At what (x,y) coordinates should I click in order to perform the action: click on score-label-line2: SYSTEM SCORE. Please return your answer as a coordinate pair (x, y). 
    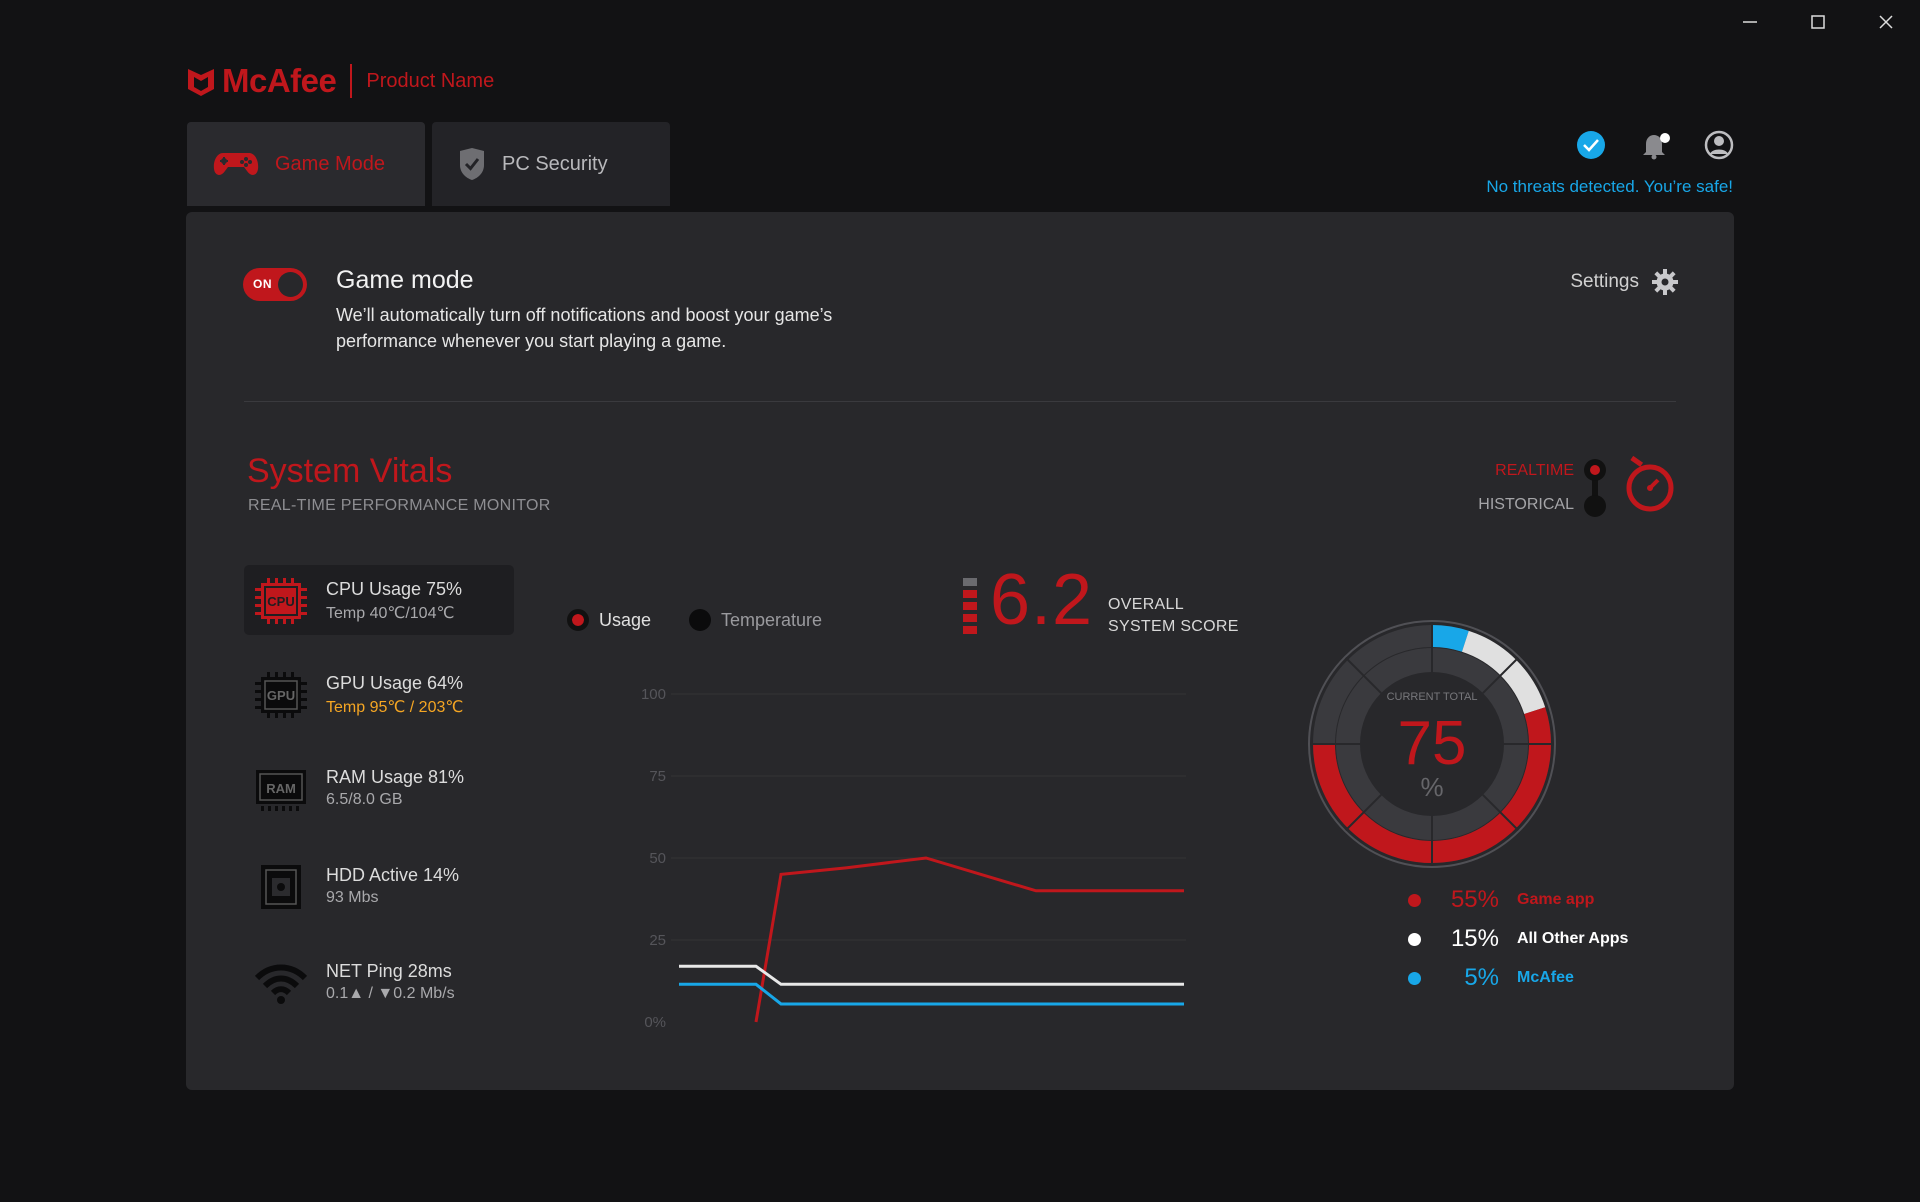
    Looking at the image, I should click on (1173, 626).